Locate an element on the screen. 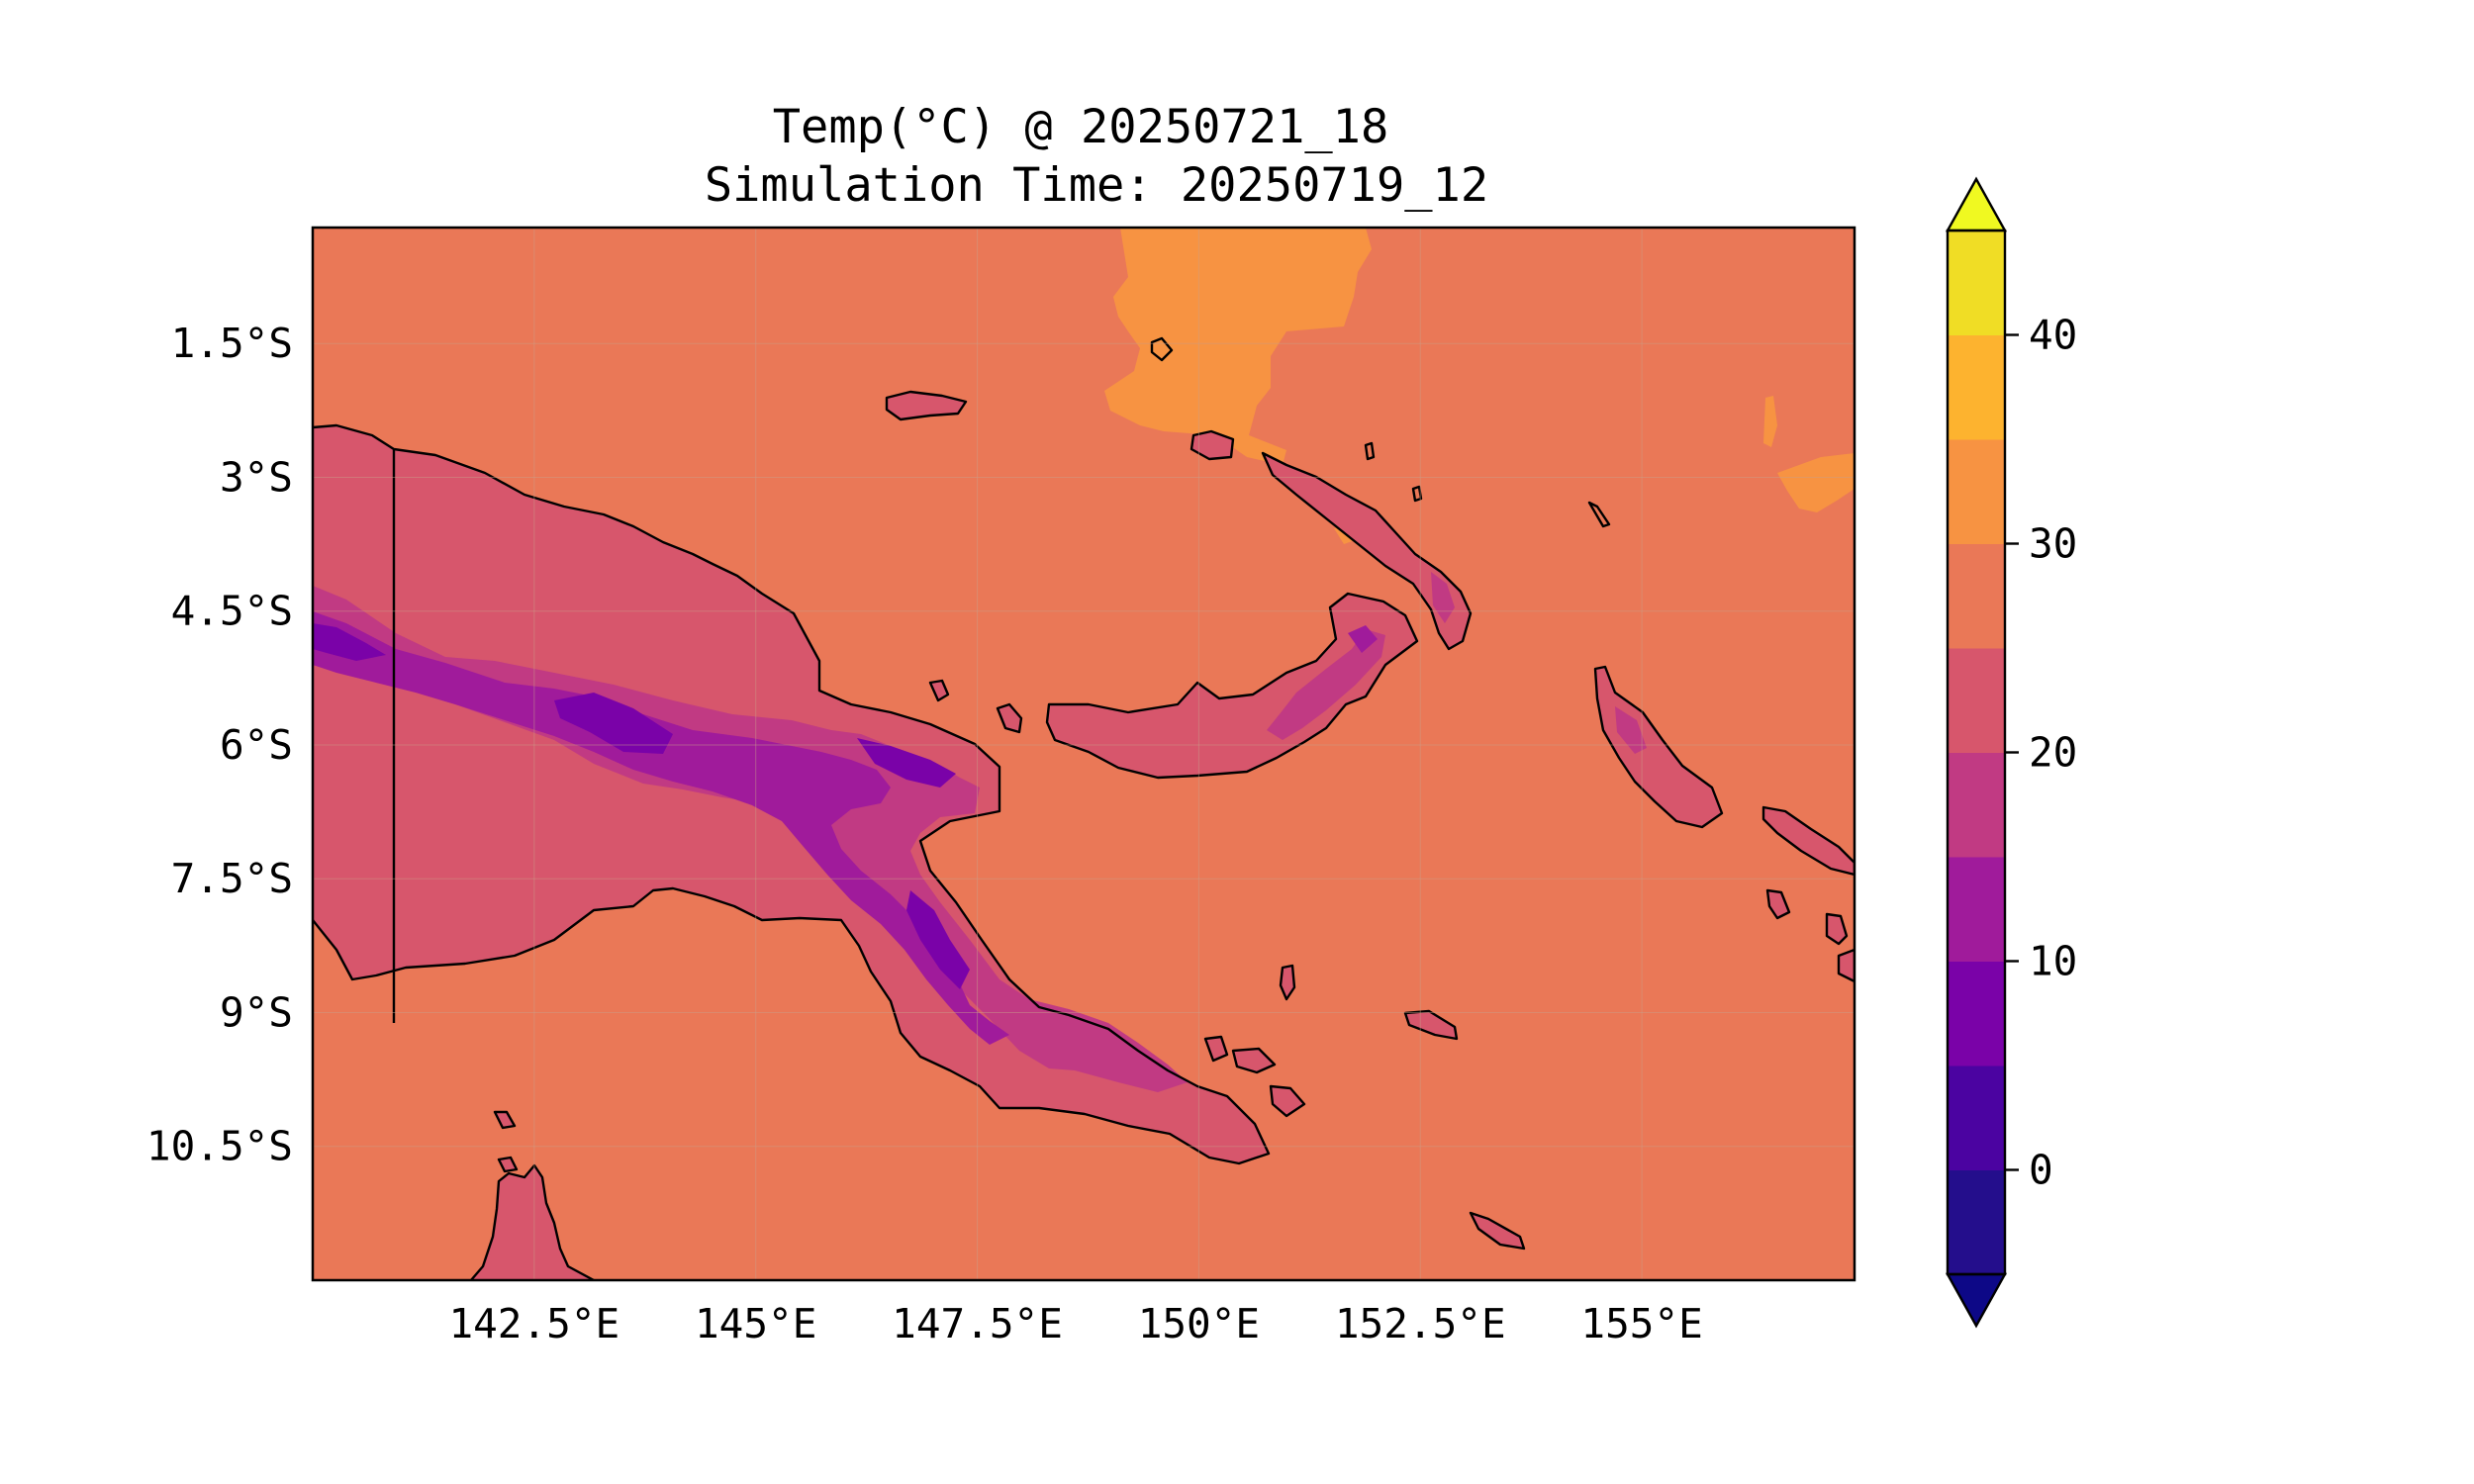 This screenshot has height=1484, width=2474. warm-patch-north is located at coordinates (1238, 346).